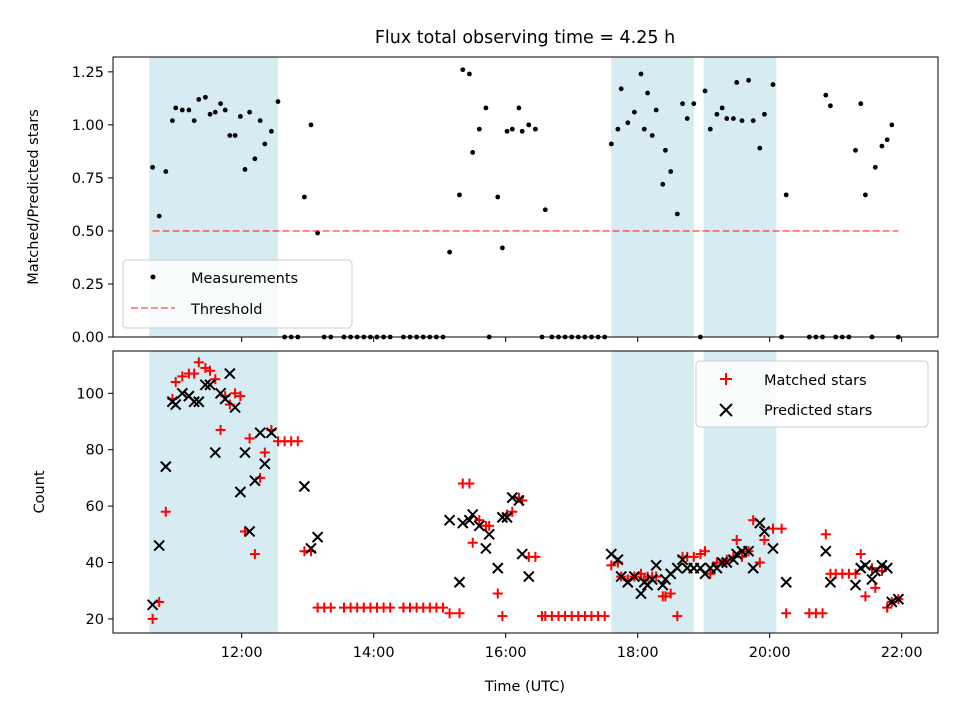  What do you see at coordinates (88, 73) in the screenshot?
I see `top-y-tick-label: 1.25` at bounding box center [88, 73].